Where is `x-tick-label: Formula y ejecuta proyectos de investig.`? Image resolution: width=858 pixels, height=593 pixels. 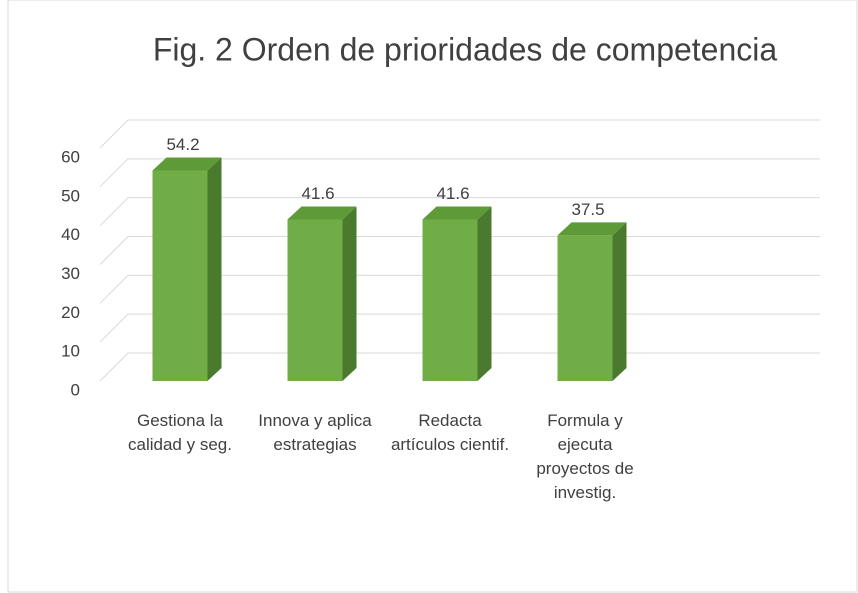 x-tick-label: Formula y ejecuta proyectos de investig. is located at coordinates (585, 456).